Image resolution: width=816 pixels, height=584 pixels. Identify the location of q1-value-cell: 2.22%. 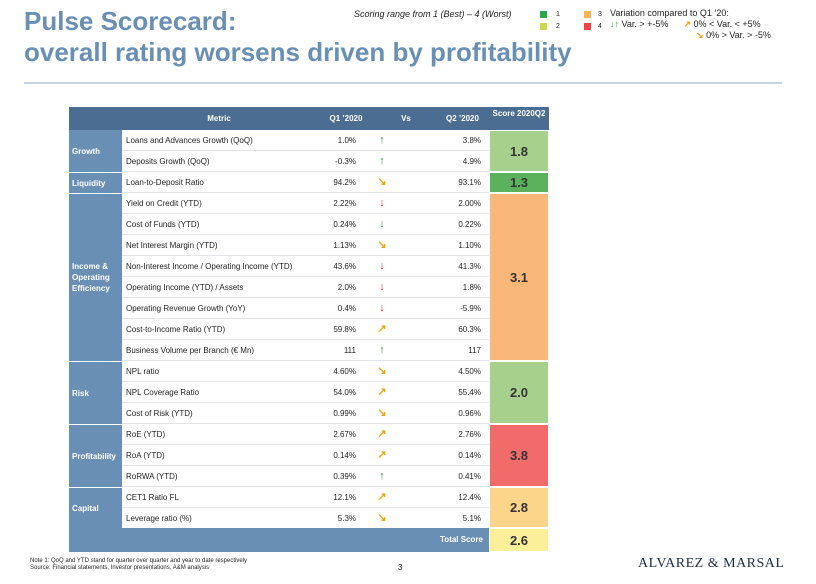
(344, 203).